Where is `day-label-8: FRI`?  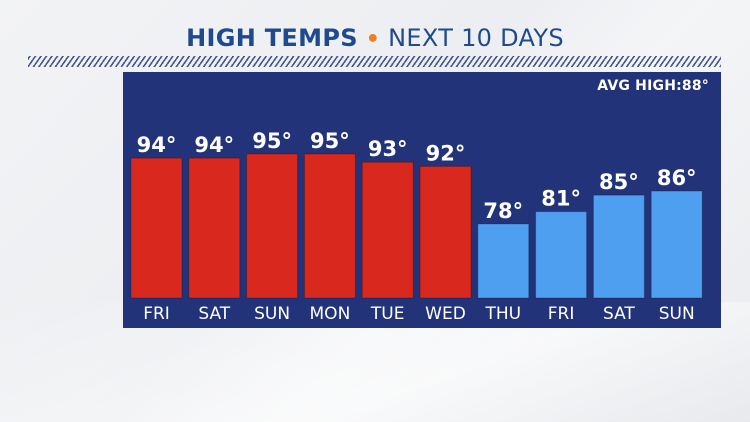 day-label-8: FRI is located at coordinates (561, 314).